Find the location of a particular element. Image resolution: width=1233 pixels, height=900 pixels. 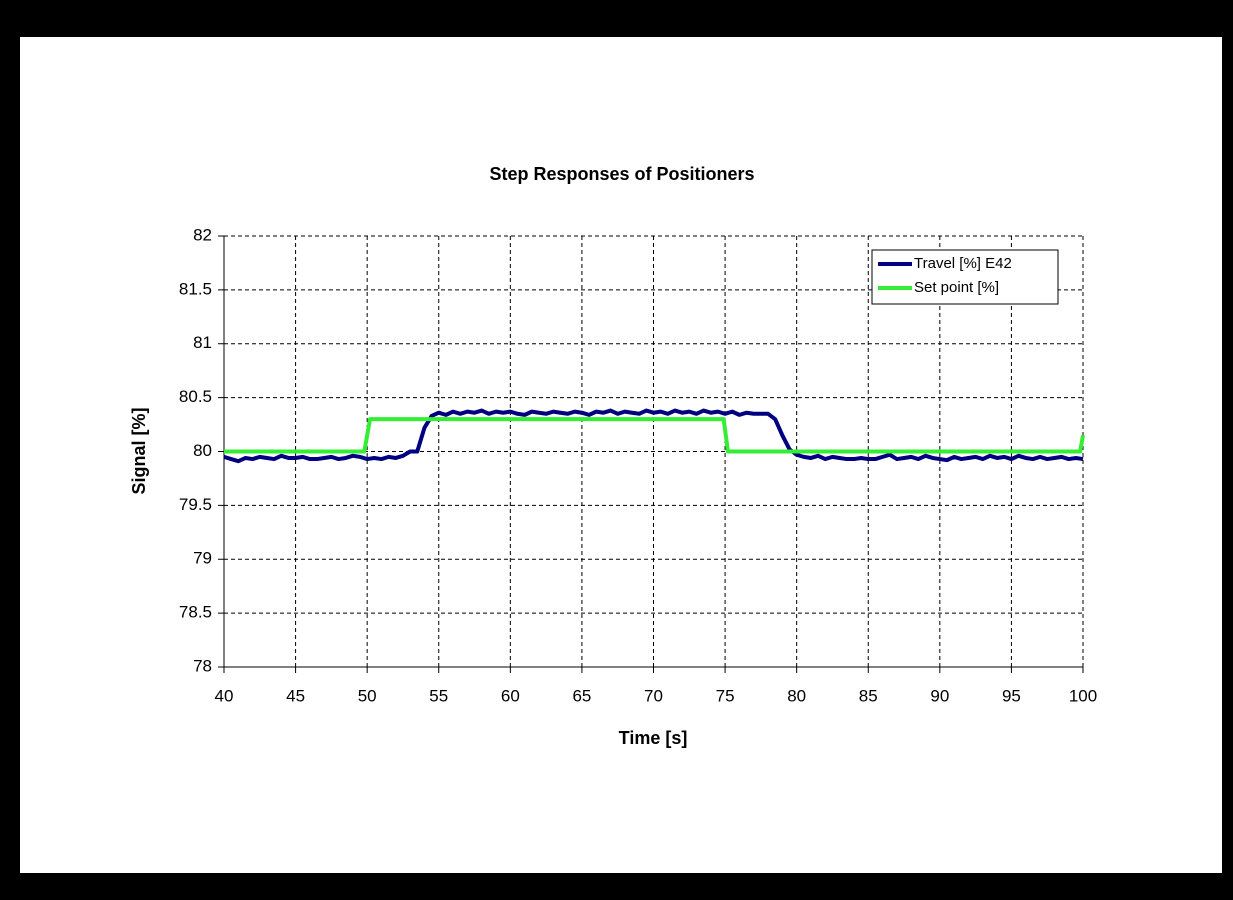

series-line is located at coordinates (653, 436).